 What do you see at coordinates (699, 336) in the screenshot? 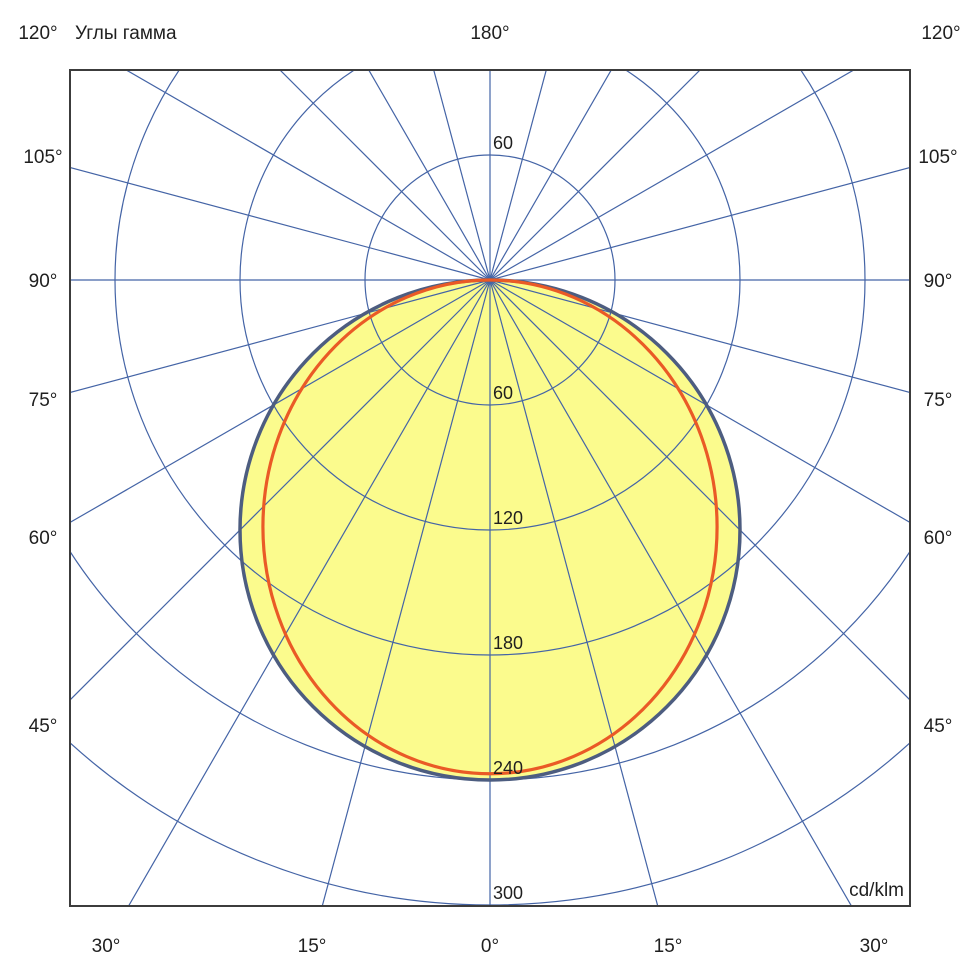
I see `gamma-ray-75deg` at bounding box center [699, 336].